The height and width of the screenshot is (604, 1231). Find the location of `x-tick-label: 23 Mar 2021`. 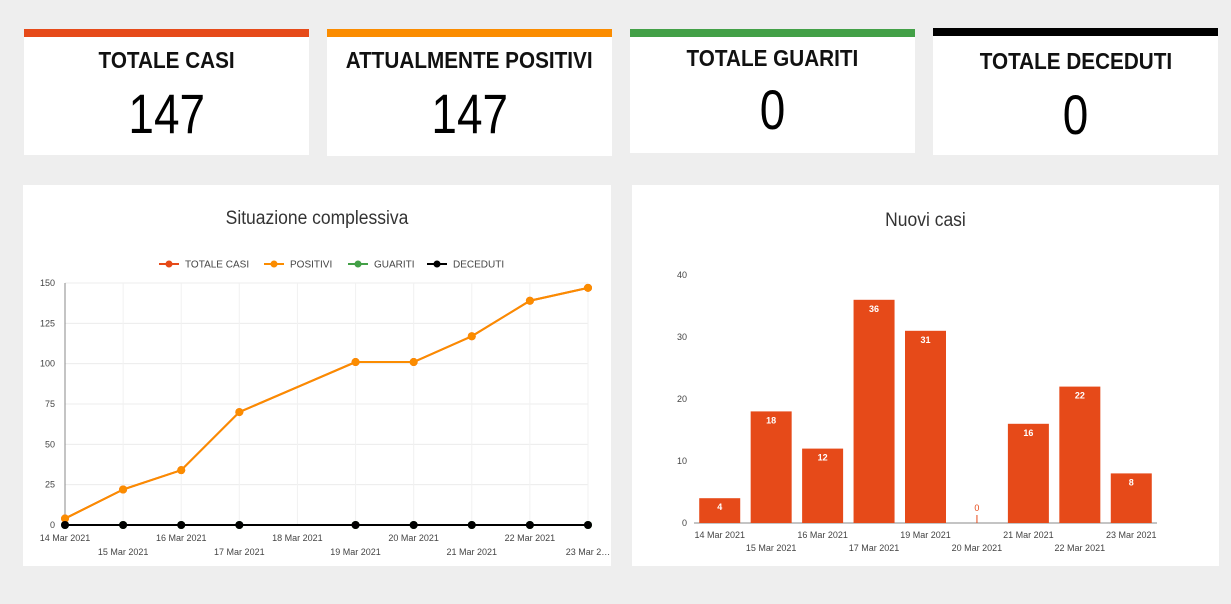

x-tick-label: 23 Mar 2021 is located at coordinates (1131, 535).